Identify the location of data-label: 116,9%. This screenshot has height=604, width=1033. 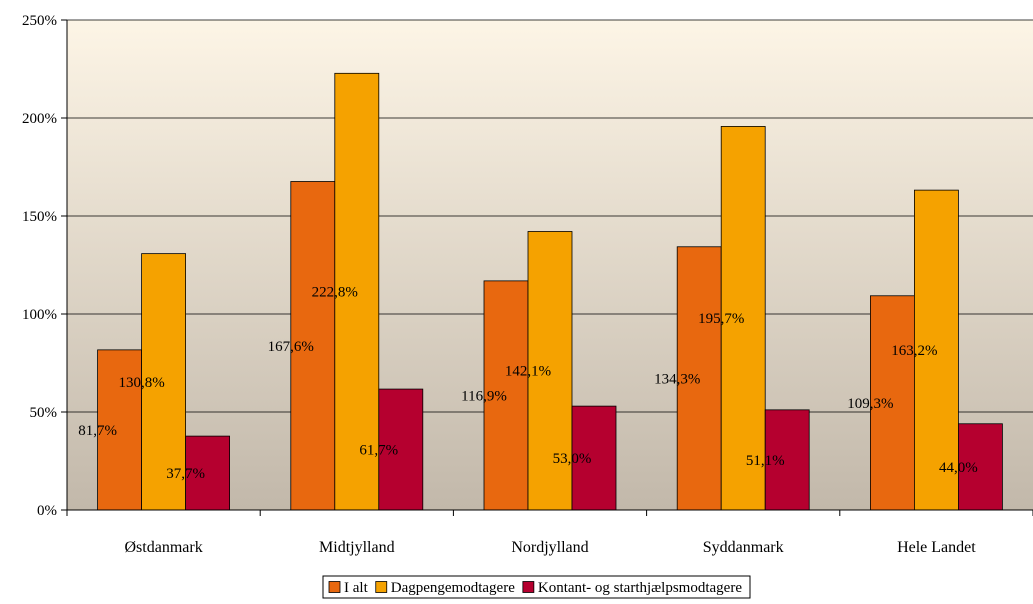
(484, 396).